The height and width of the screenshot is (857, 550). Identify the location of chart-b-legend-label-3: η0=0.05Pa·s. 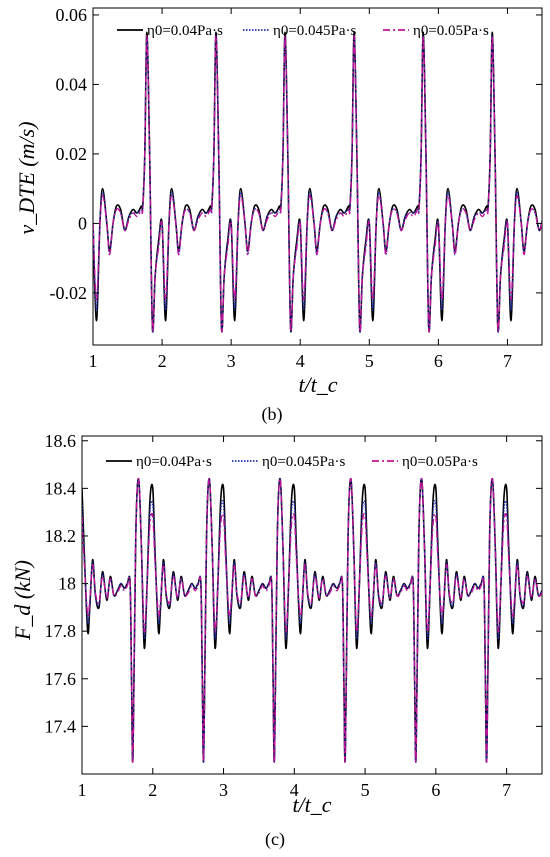
(451, 31).